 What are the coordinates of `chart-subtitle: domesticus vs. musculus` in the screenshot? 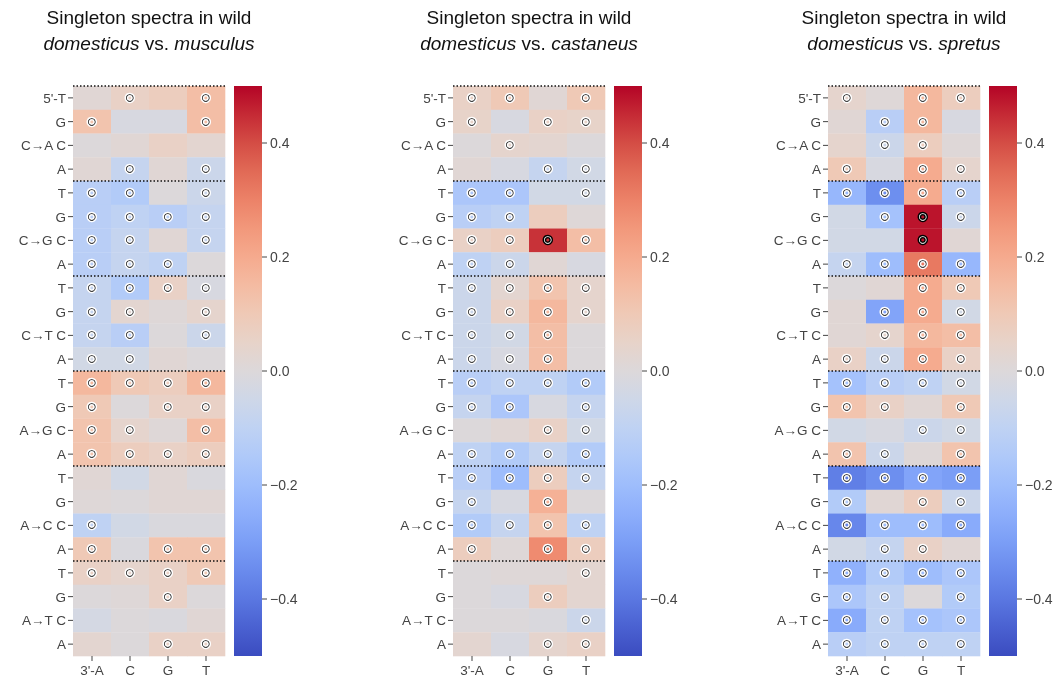 It's located at (149, 43).